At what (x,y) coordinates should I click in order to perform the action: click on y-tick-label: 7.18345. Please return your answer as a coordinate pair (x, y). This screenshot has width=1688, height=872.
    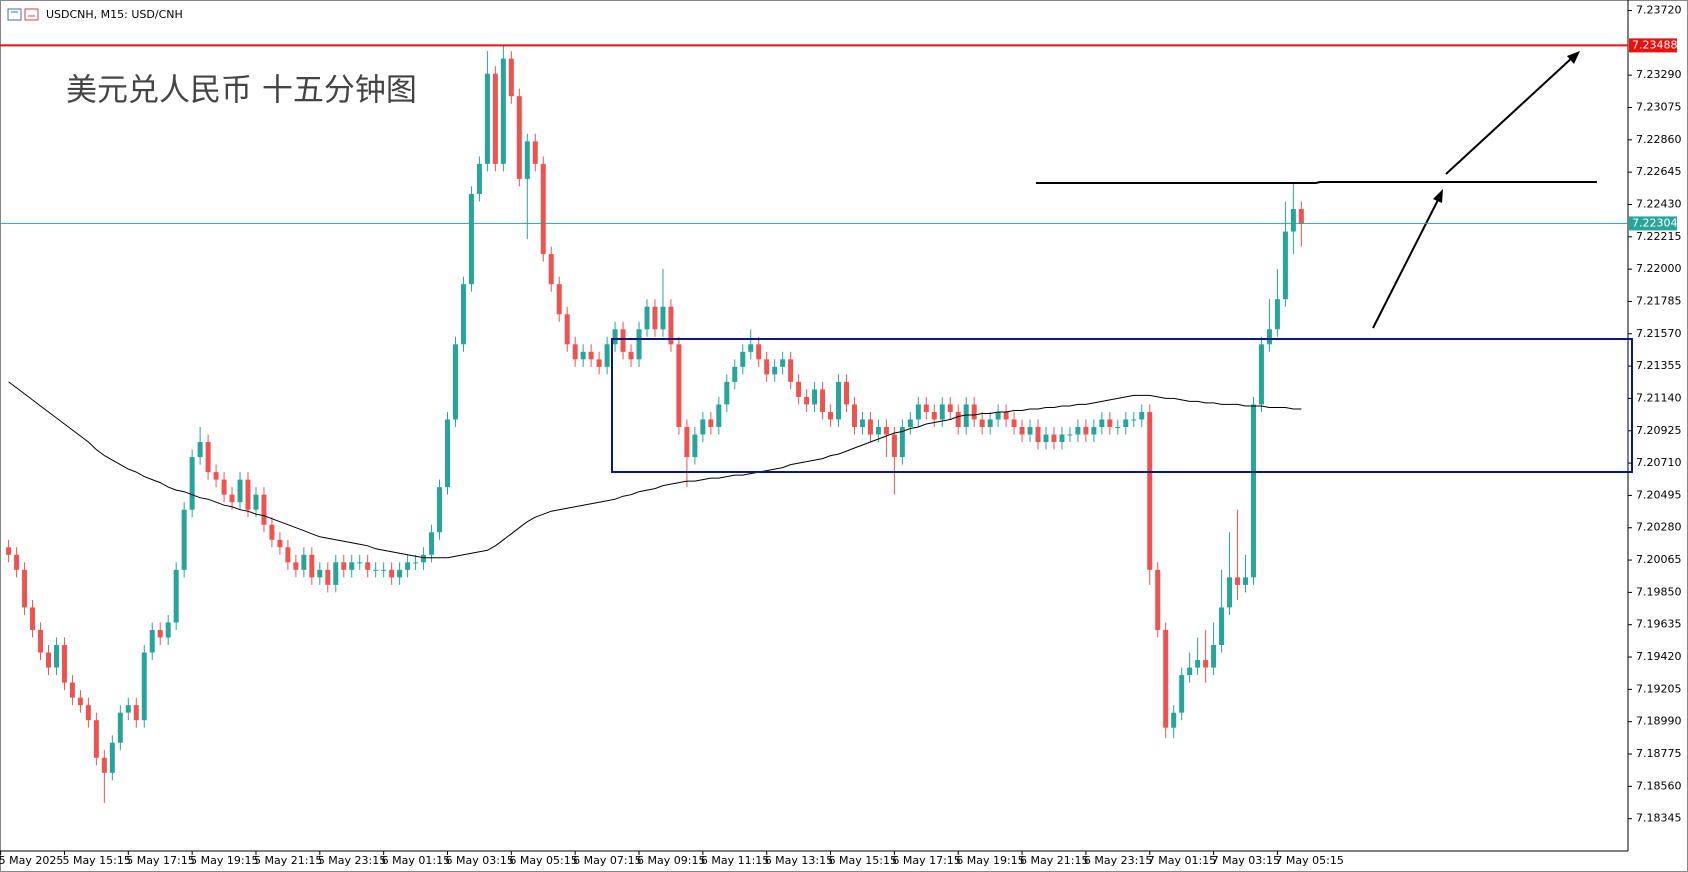
    Looking at the image, I should click on (1659, 818).